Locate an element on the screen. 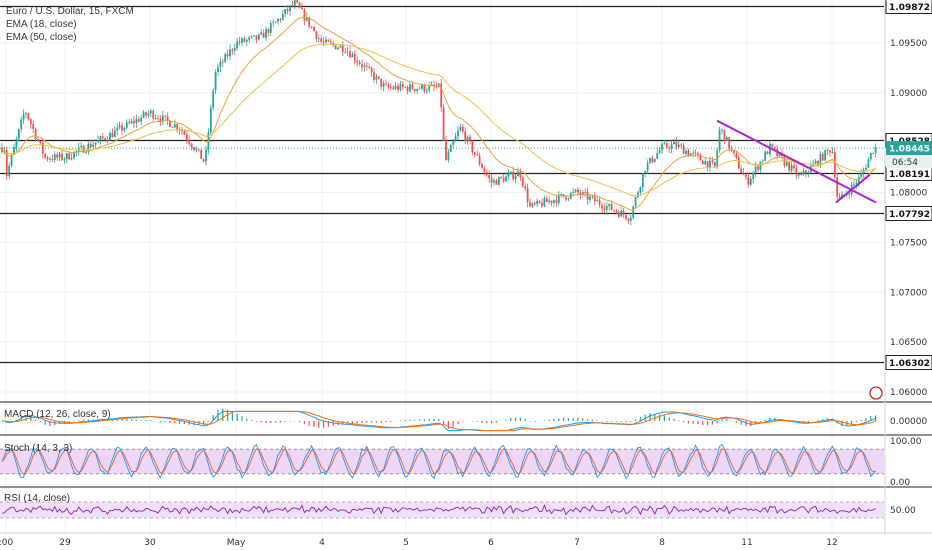  ema-slow-legend: EMA (50, close) is located at coordinates (41, 37).